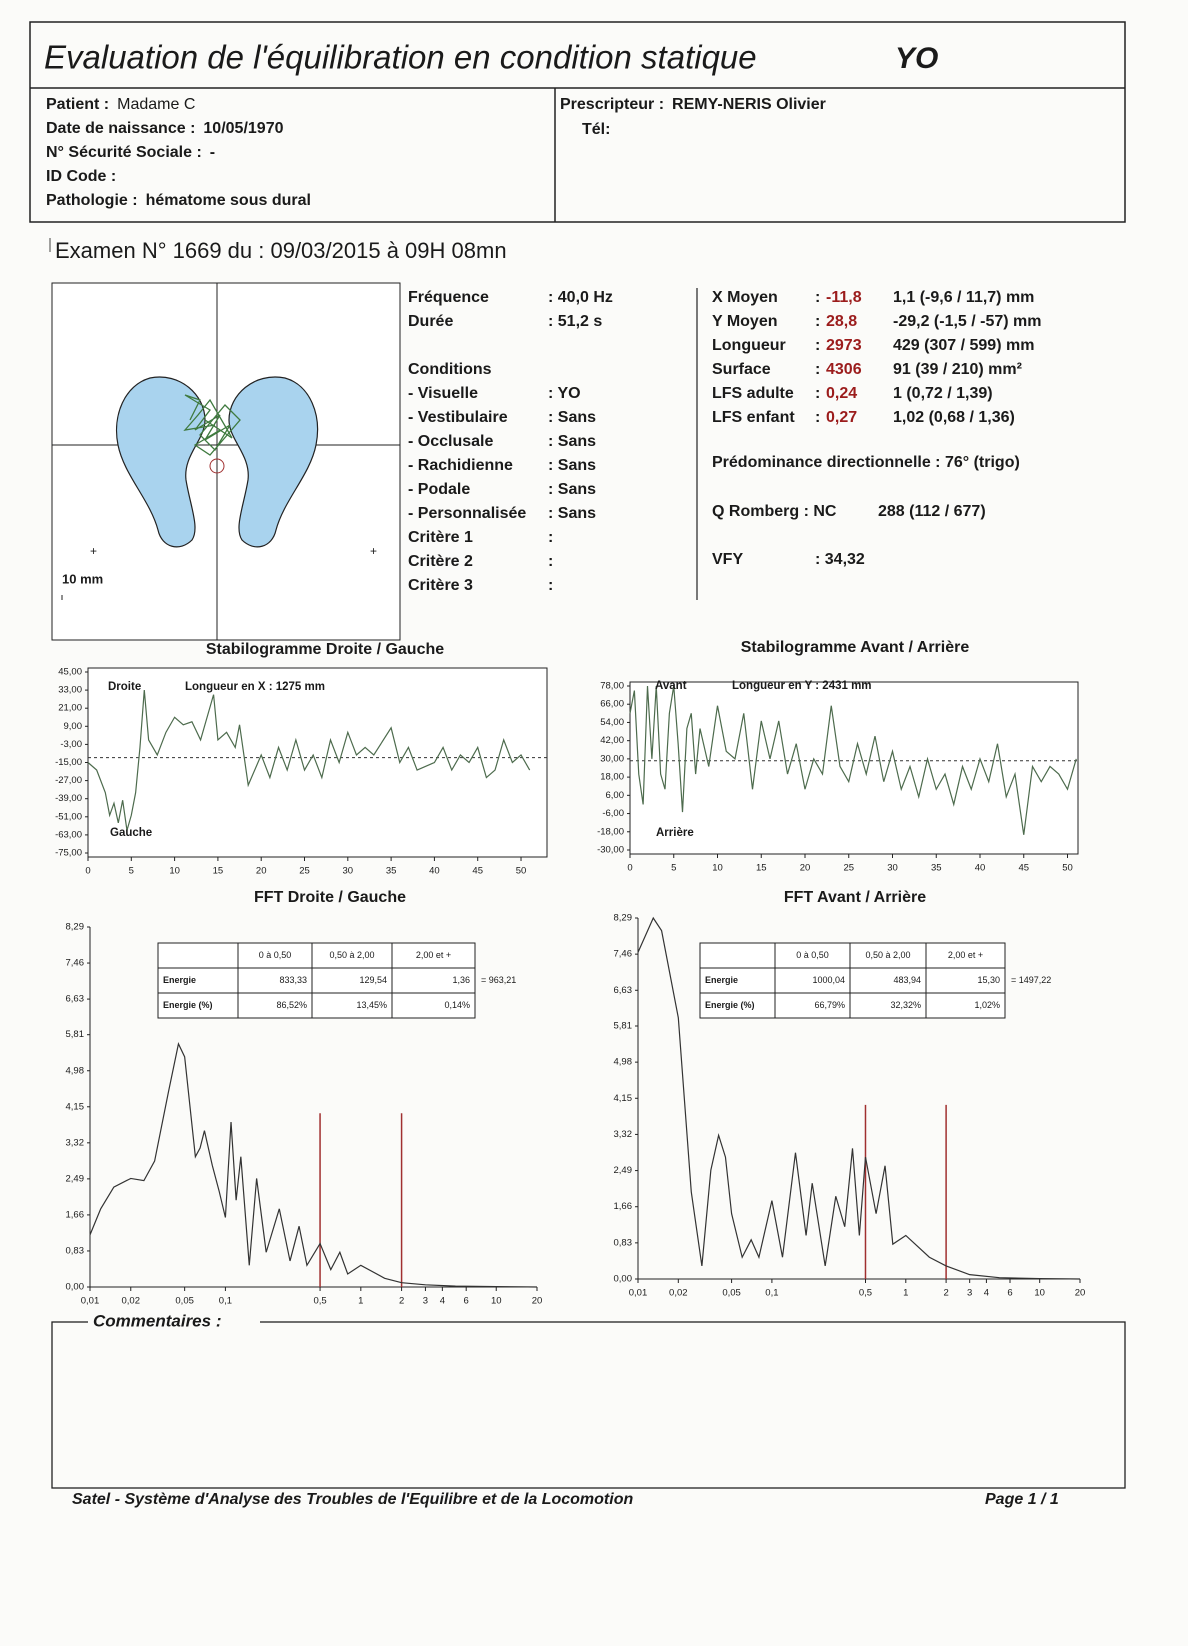 Image resolution: width=1188 pixels, height=1646 pixels. Describe the element at coordinates (291, 1005) in the screenshot. I see `table-cell: 86,52%` at that location.